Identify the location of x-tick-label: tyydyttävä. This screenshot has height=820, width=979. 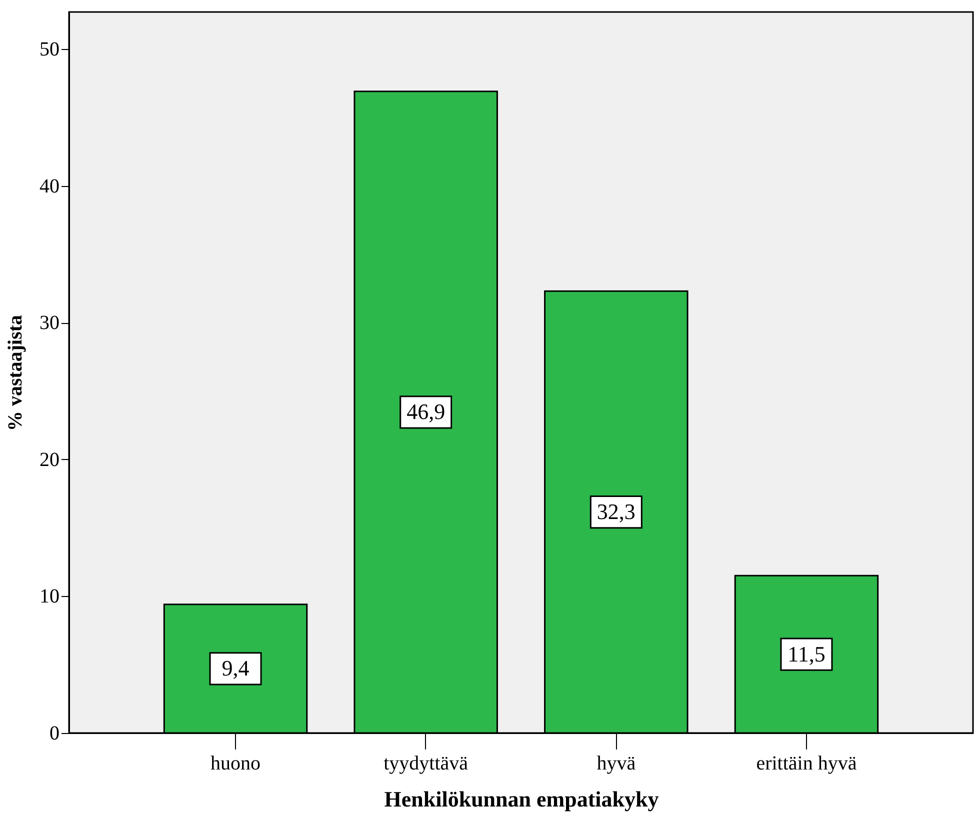
(426, 763).